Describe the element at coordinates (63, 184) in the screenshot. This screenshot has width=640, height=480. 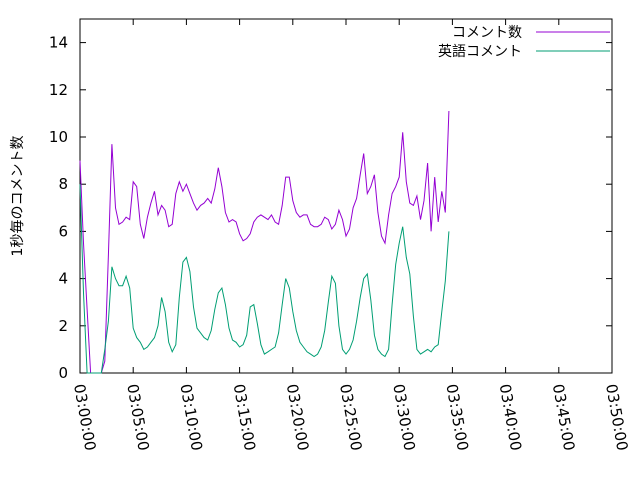
I see `y-tick-label: 8` at that location.